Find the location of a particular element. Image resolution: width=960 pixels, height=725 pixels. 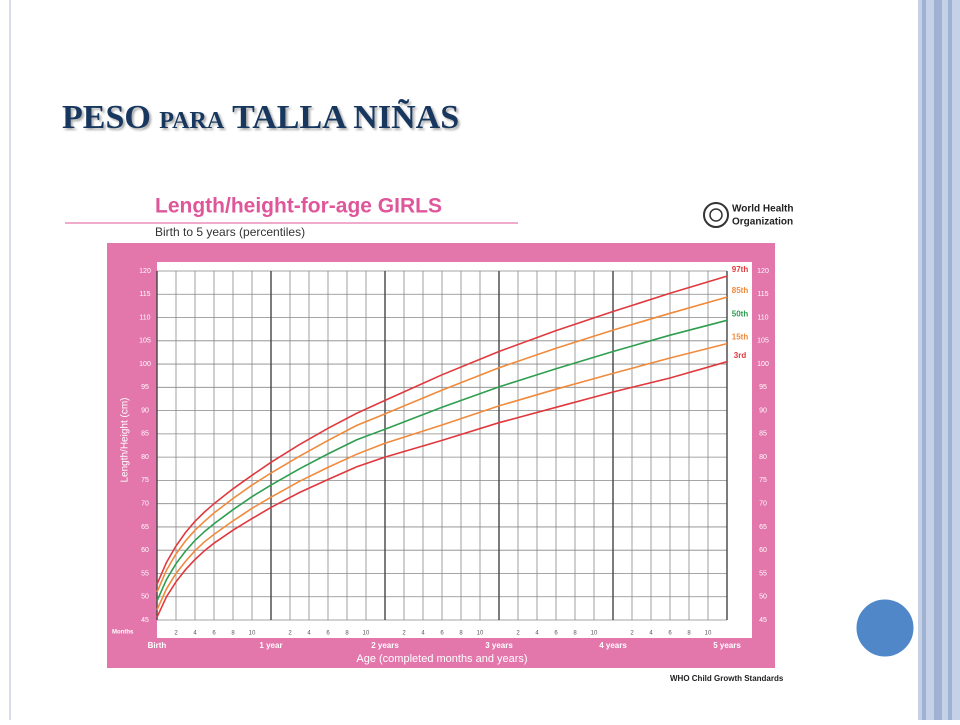

y-tick-label-right: 80 is located at coordinates (763, 457).